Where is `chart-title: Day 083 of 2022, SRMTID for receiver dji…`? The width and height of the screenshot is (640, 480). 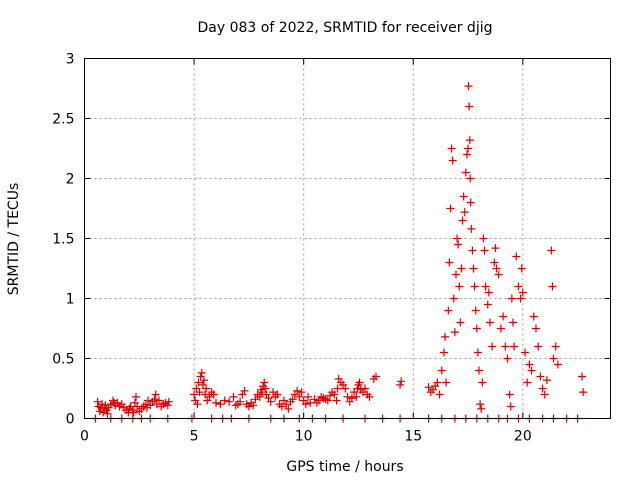 chart-title: Day 083 of 2022, SRMTID for receiver dji… is located at coordinates (345, 28).